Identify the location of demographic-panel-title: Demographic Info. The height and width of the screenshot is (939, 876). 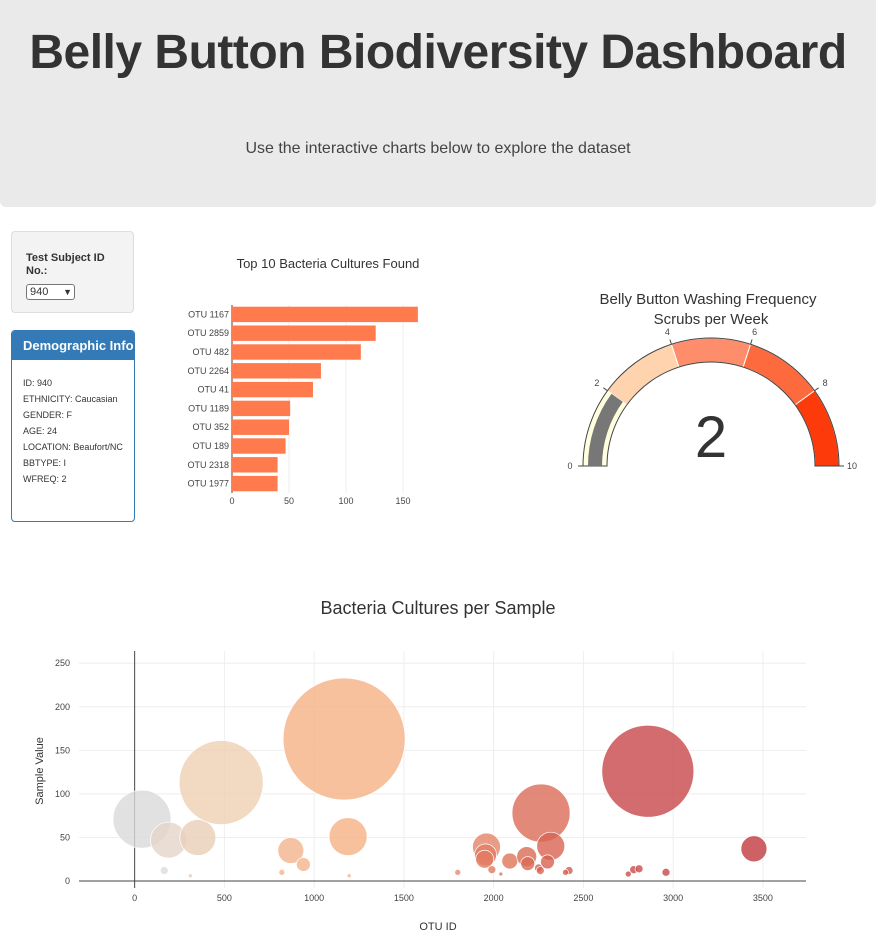
(73, 345).